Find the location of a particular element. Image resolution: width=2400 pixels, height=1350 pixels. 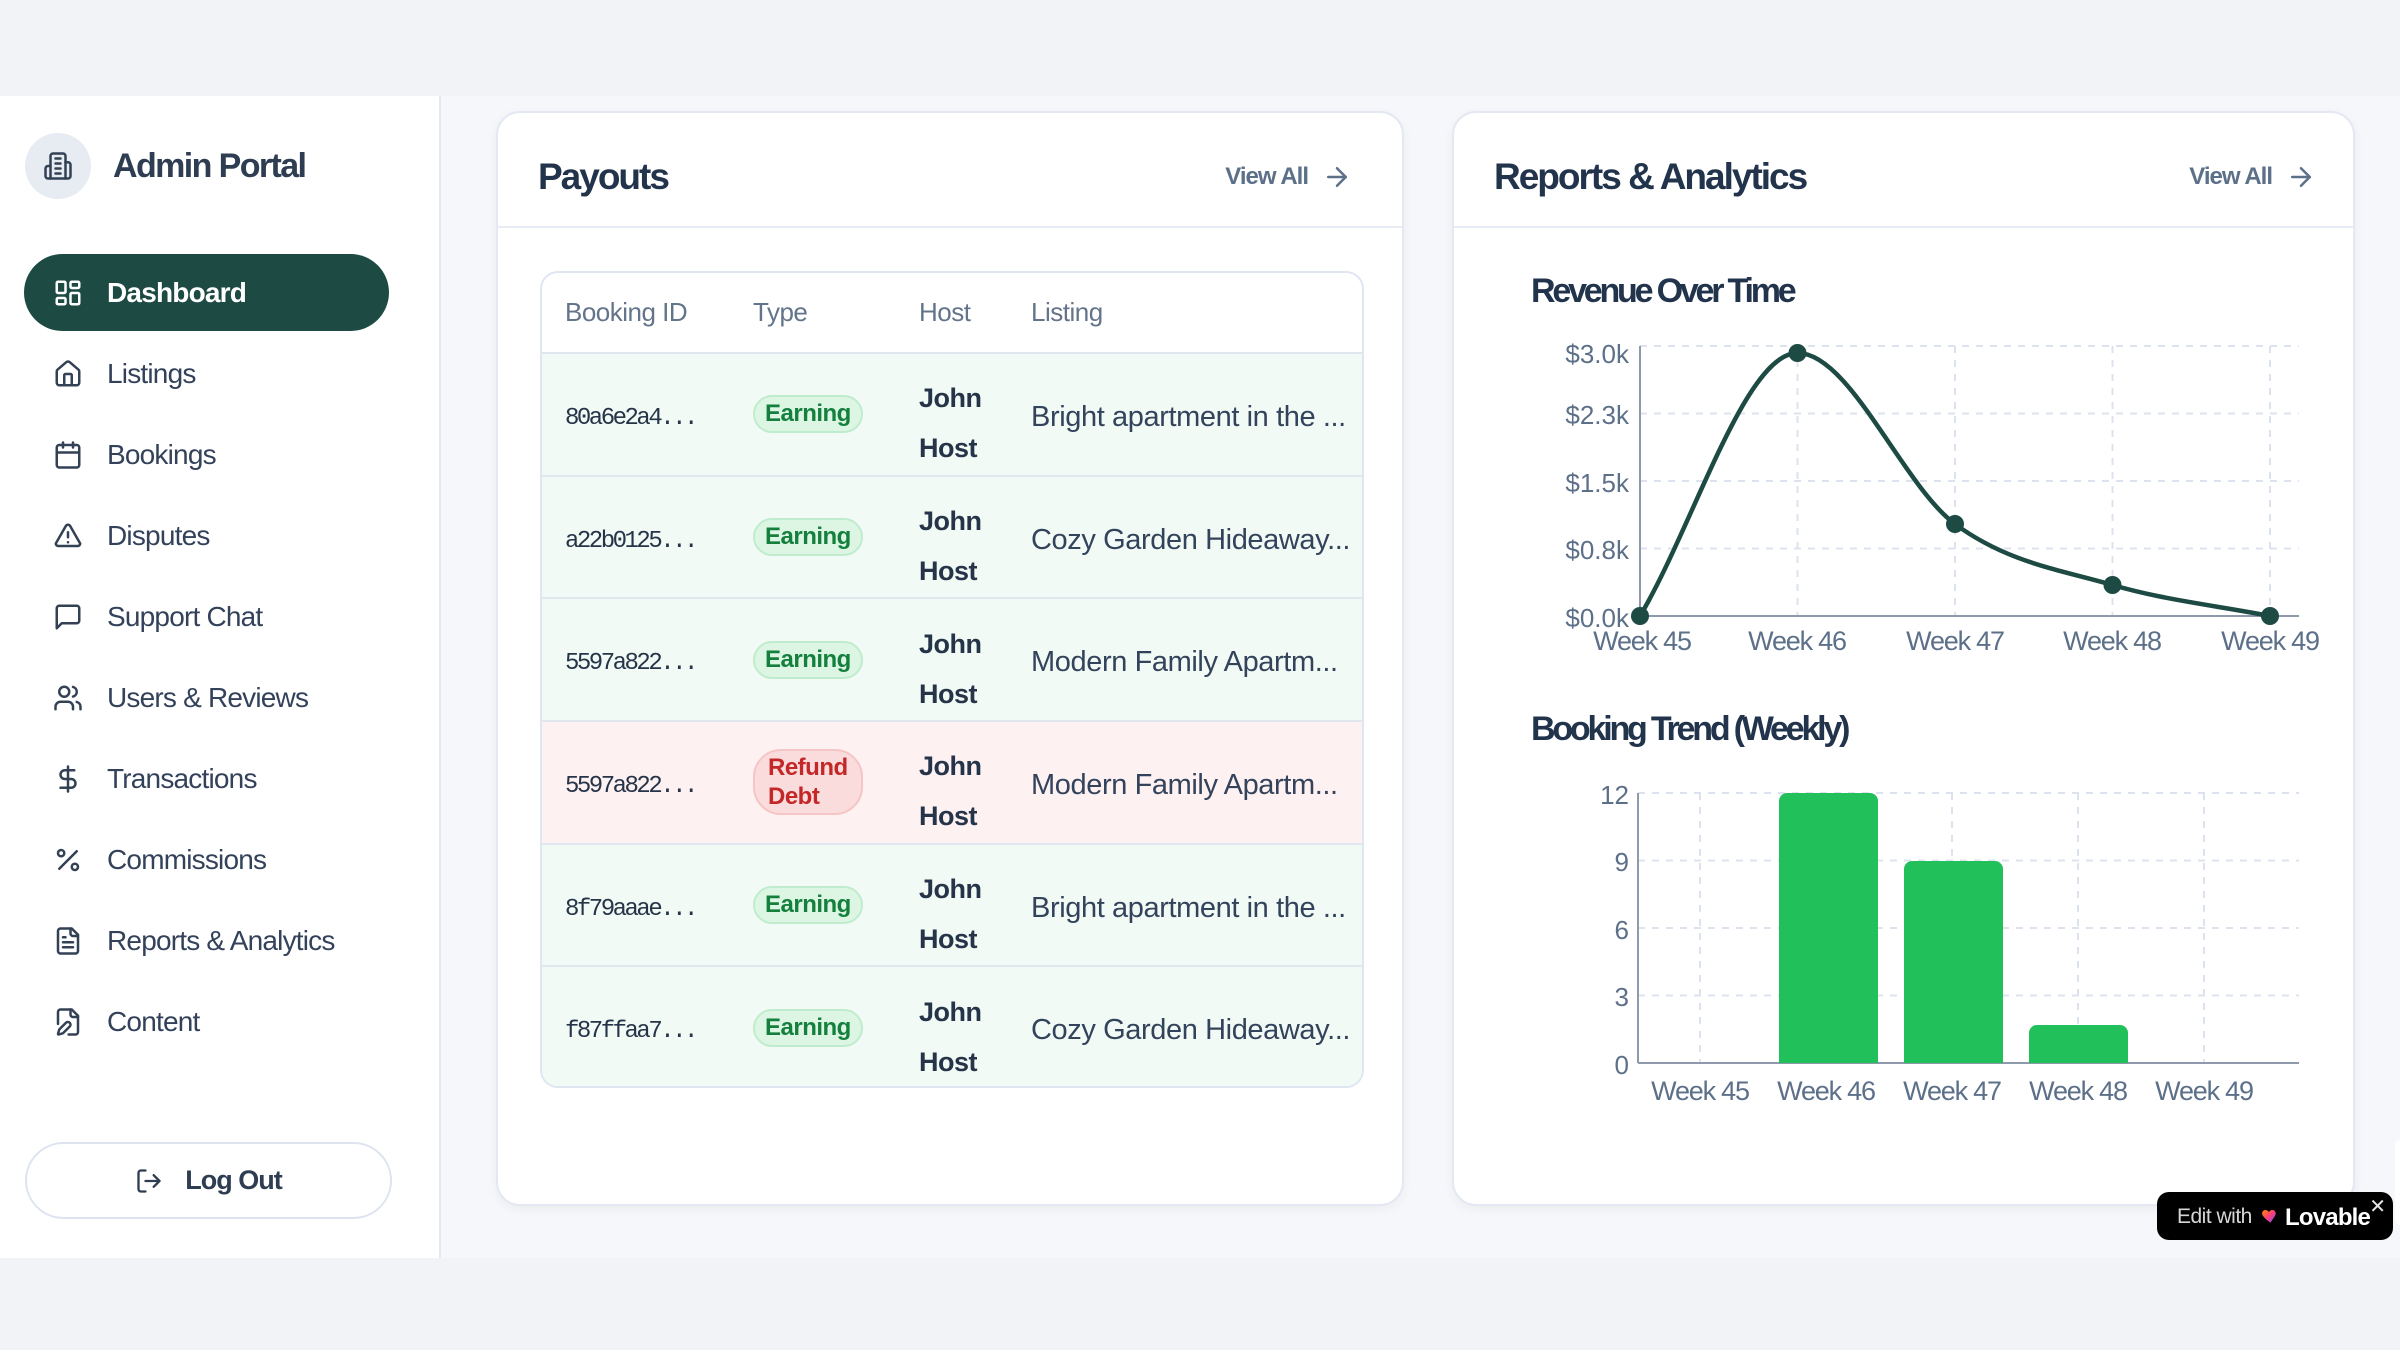

svg-text: 9 is located at coordinates (1622, 862).